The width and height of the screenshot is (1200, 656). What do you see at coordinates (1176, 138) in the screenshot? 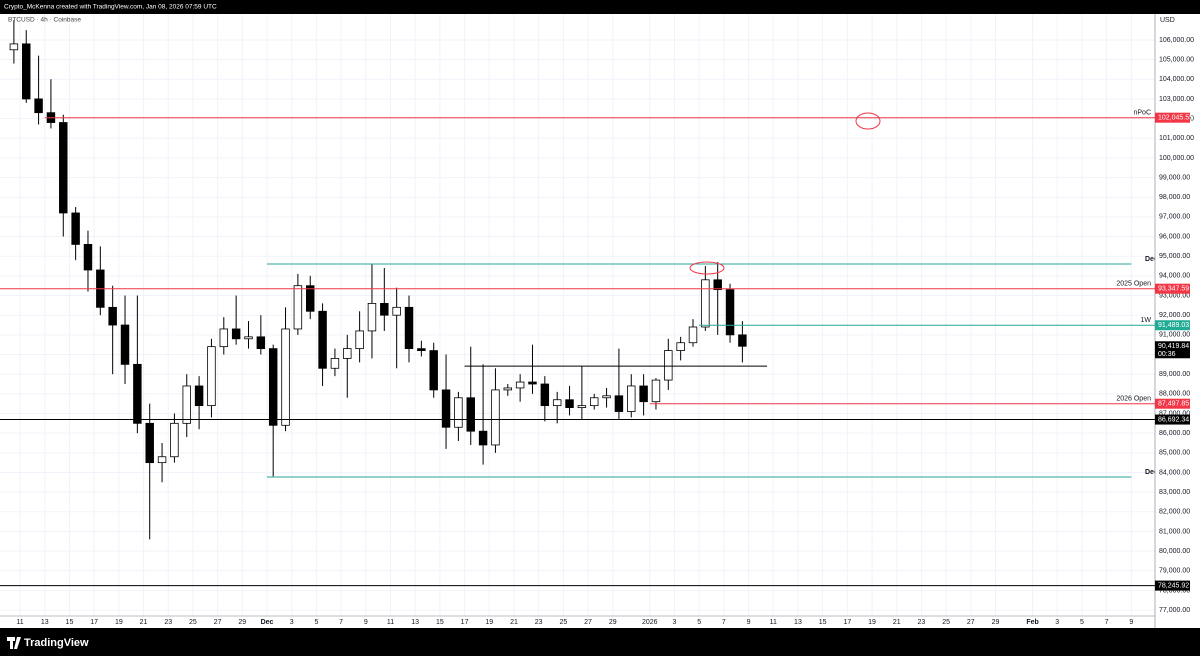
I see `y-tick-label: 101,000.00` at bounding box center [1176, 138].